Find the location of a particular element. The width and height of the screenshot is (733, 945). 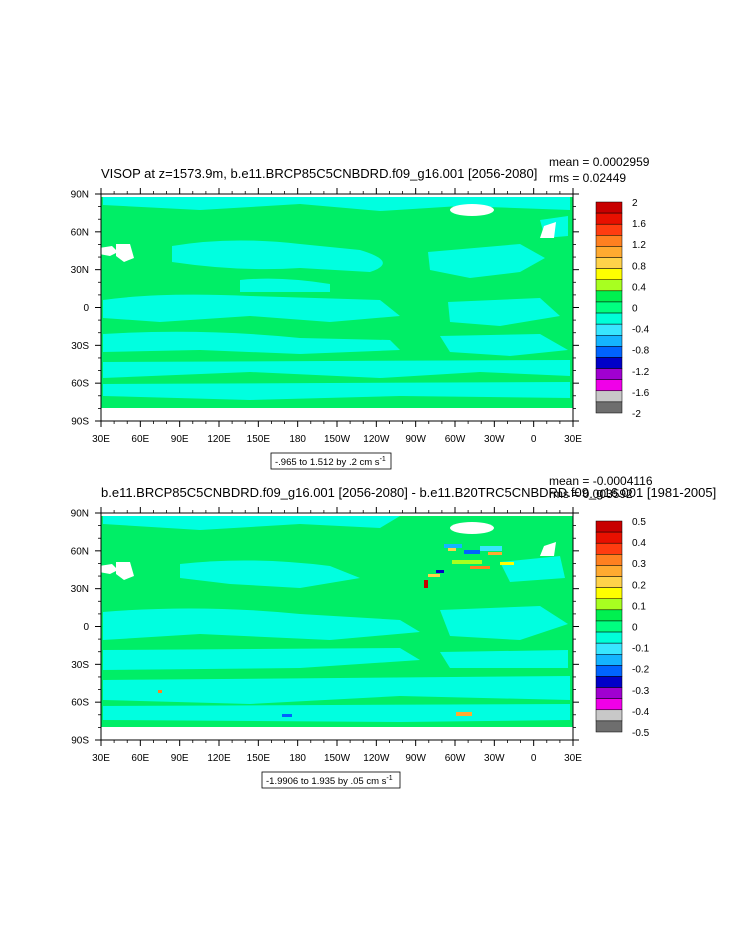

panel-1-antarctica is located at coordinates (337, 414).